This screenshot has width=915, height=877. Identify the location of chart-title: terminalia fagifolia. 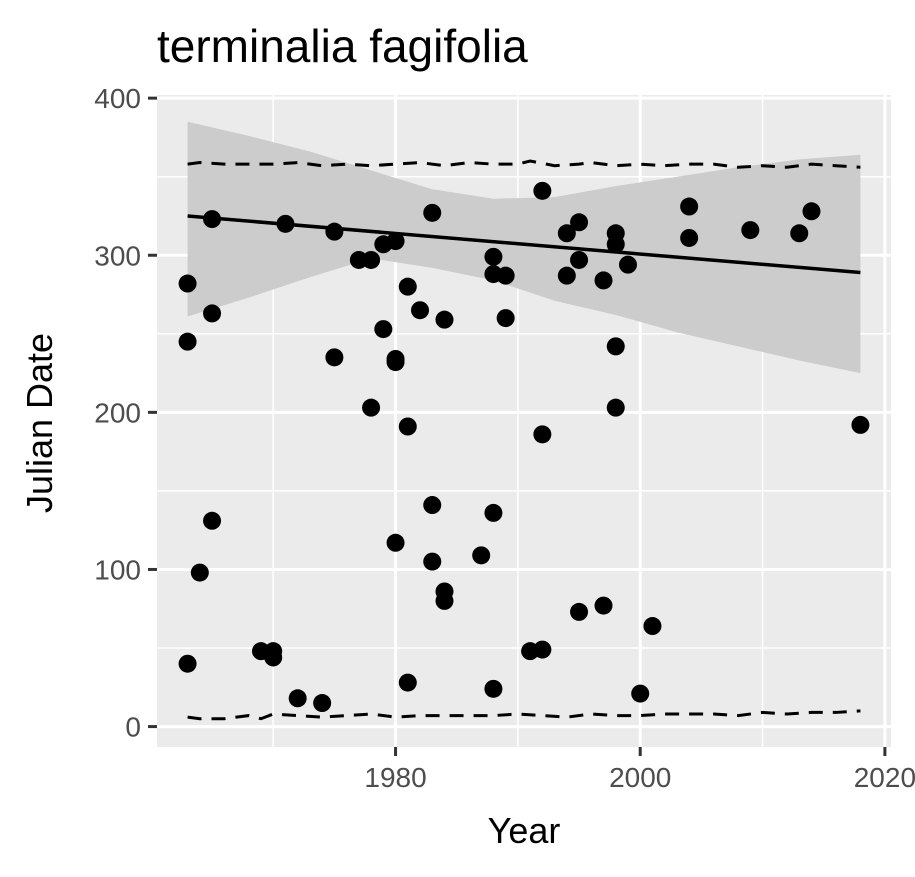
(342, 46).